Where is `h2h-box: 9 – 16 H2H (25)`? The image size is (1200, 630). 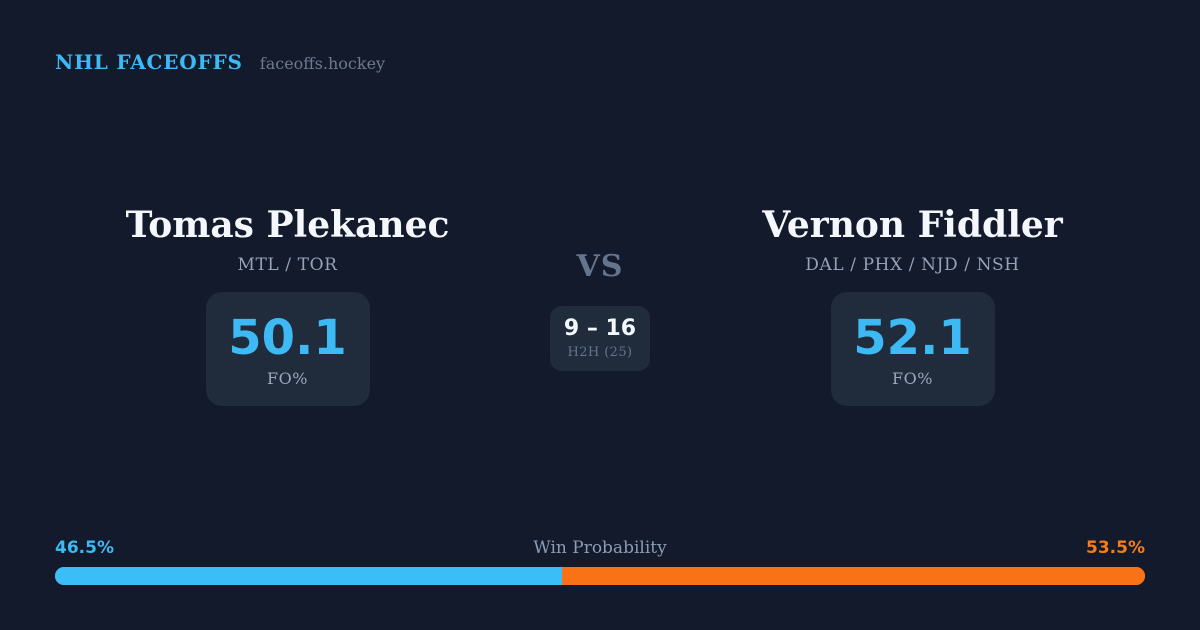
h2h-box: 9 – 16 H2H (25) is located at coordinates (600, 338).